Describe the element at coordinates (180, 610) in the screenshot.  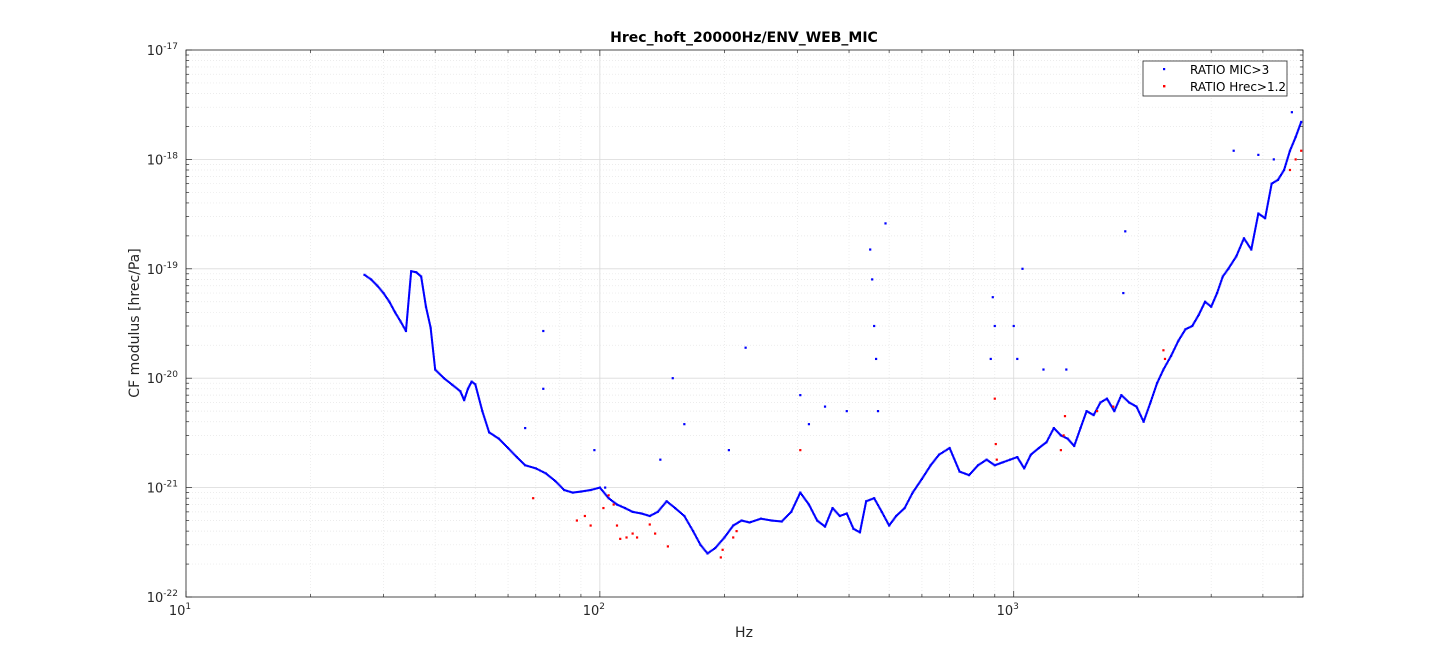
I see `x-tick-label: 10¹` at that location.